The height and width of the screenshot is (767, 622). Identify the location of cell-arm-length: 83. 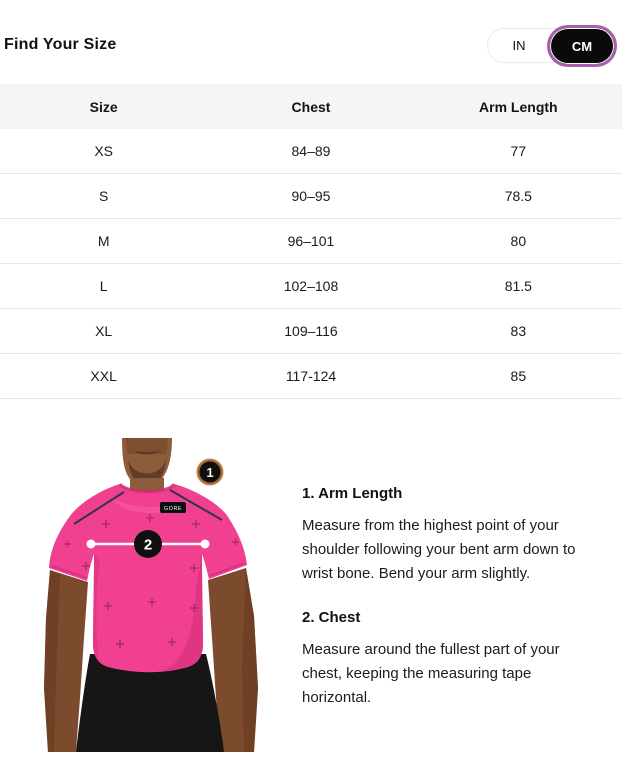
(518, 331).